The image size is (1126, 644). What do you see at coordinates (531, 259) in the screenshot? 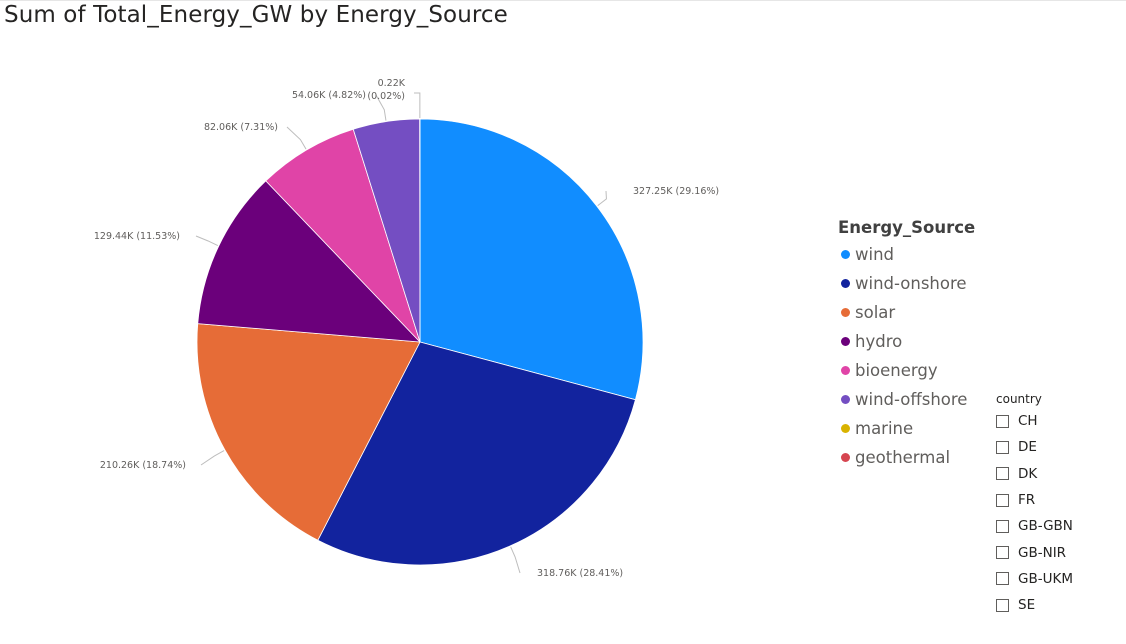
I see `pie-slice-wind` at bounding box center [531, 259].